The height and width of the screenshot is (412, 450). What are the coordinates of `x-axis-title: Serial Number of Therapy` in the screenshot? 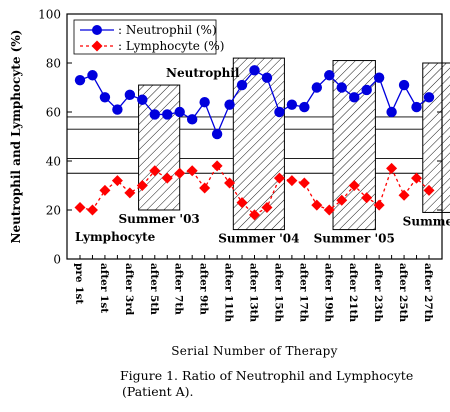 It's located at (254, 351).